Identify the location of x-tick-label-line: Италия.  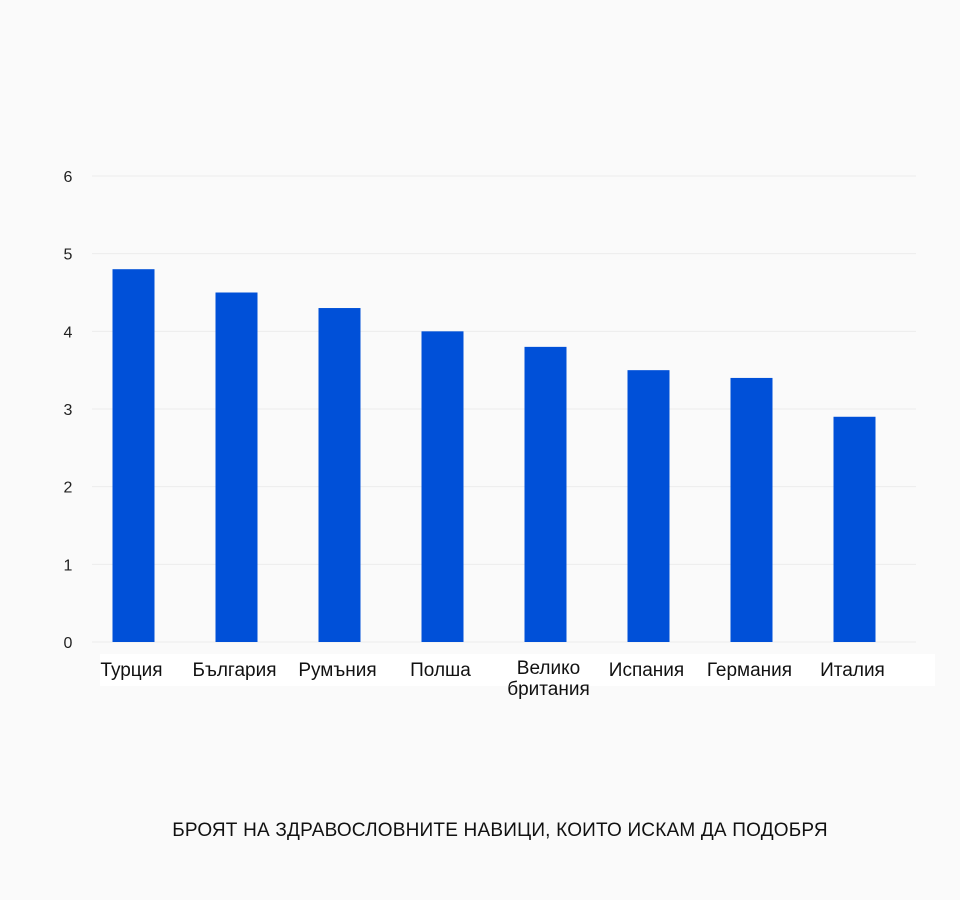
(852, 670).